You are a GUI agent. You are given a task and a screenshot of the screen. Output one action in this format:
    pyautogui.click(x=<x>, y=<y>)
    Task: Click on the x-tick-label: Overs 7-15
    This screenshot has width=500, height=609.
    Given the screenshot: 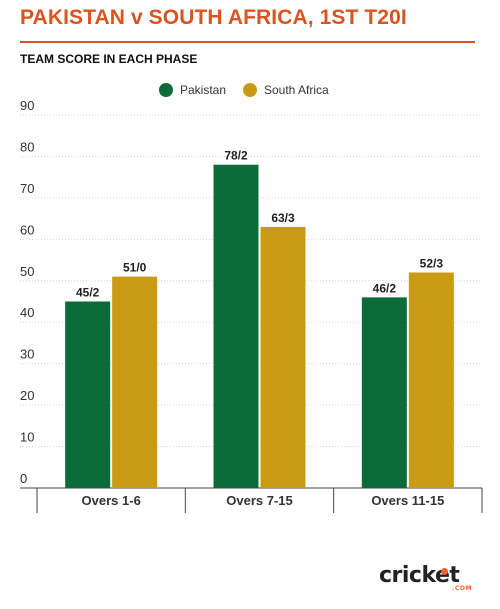 What is the action you would take?
    pyautogui.click(x=259, y=500)
    